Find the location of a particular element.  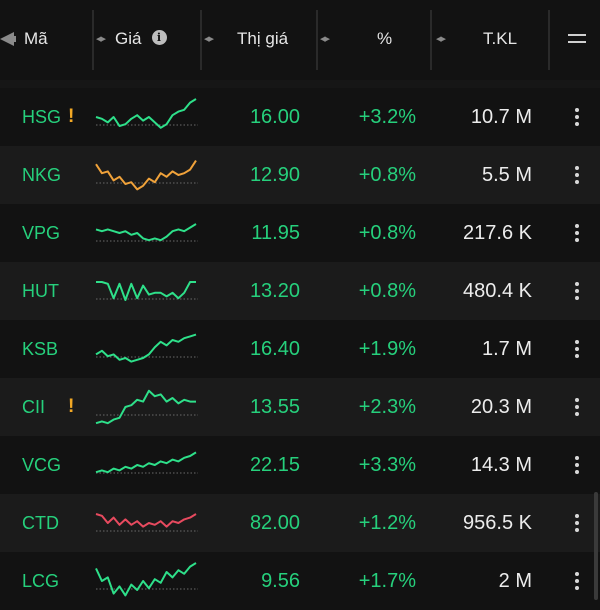

hamburger-menu-icon is located at coordinates (577, 39).